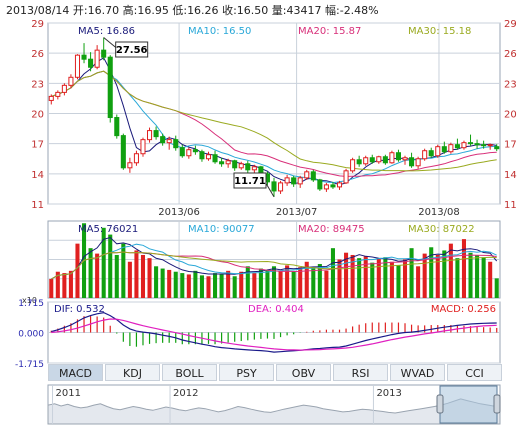 The height and width of the screenshot is (429, 517). Describe the element at coordinates (37, 84) in the screenshot. I see `price-y-tick-left: 23` at that location.